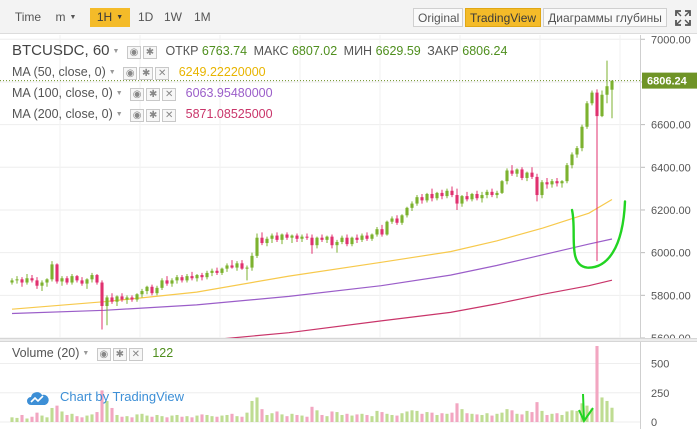  Describe the element at coordinates (358, 51) in the screenshot. I see `low-label: МИН` at that location.